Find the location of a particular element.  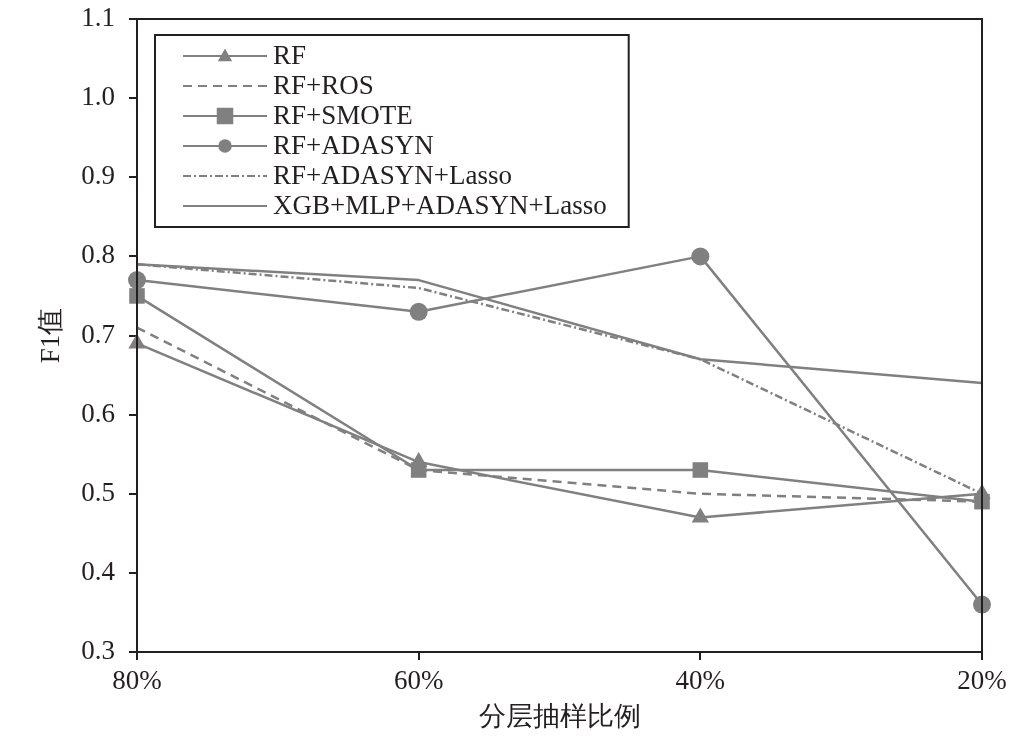

y-tick-label: 0.7 is located at coordinates (98, 333).